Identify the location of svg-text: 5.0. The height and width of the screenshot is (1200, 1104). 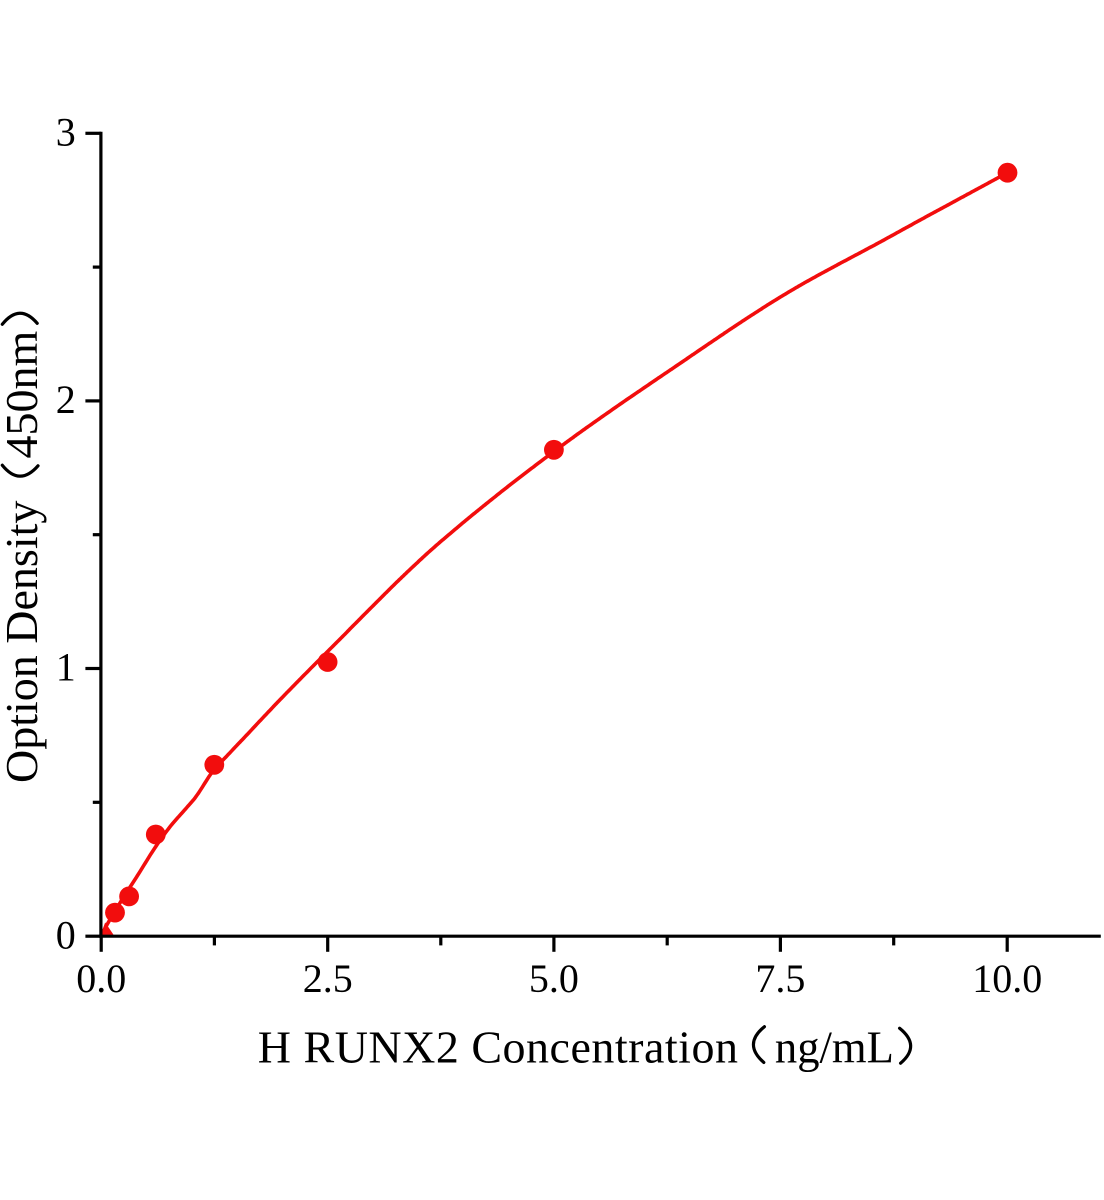
(554, 978).